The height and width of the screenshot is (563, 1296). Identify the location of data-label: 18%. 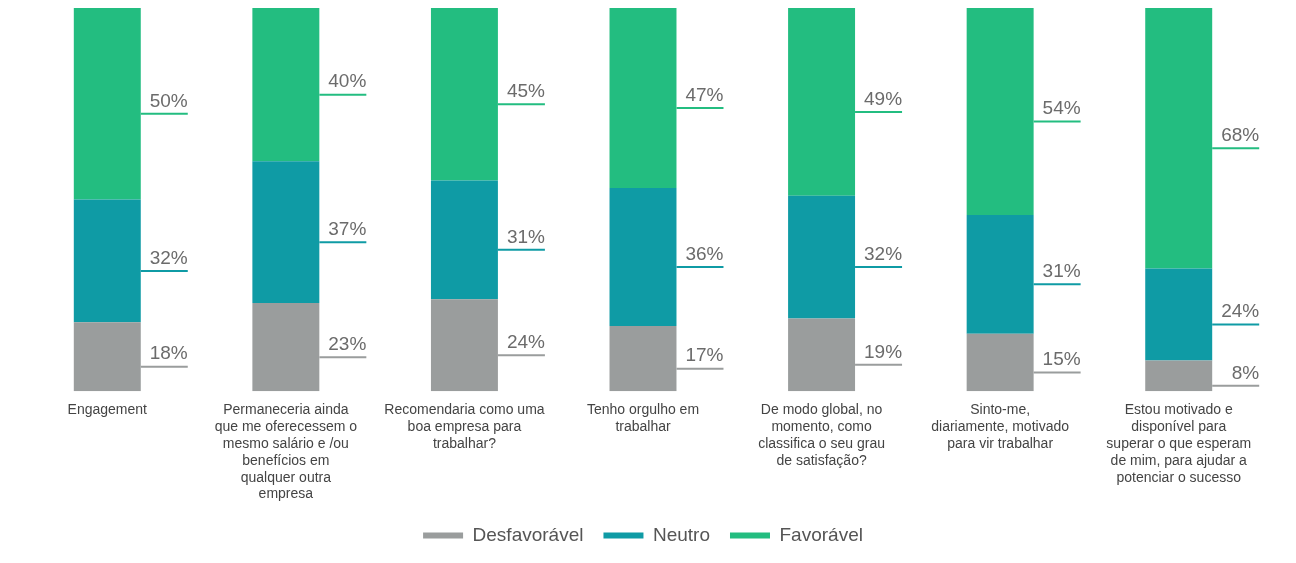
(168, 353).